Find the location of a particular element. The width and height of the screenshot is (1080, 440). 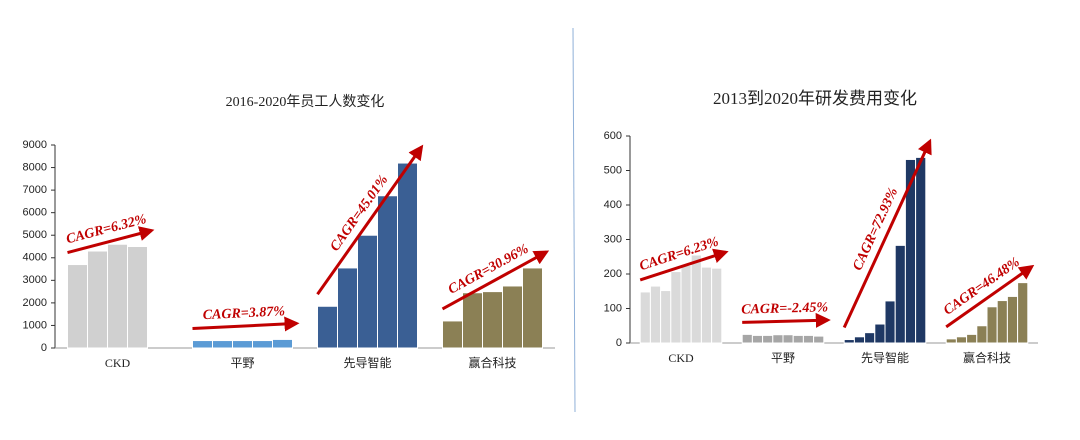

y-tick-label: 8000 is located at coordinates (35, 167).